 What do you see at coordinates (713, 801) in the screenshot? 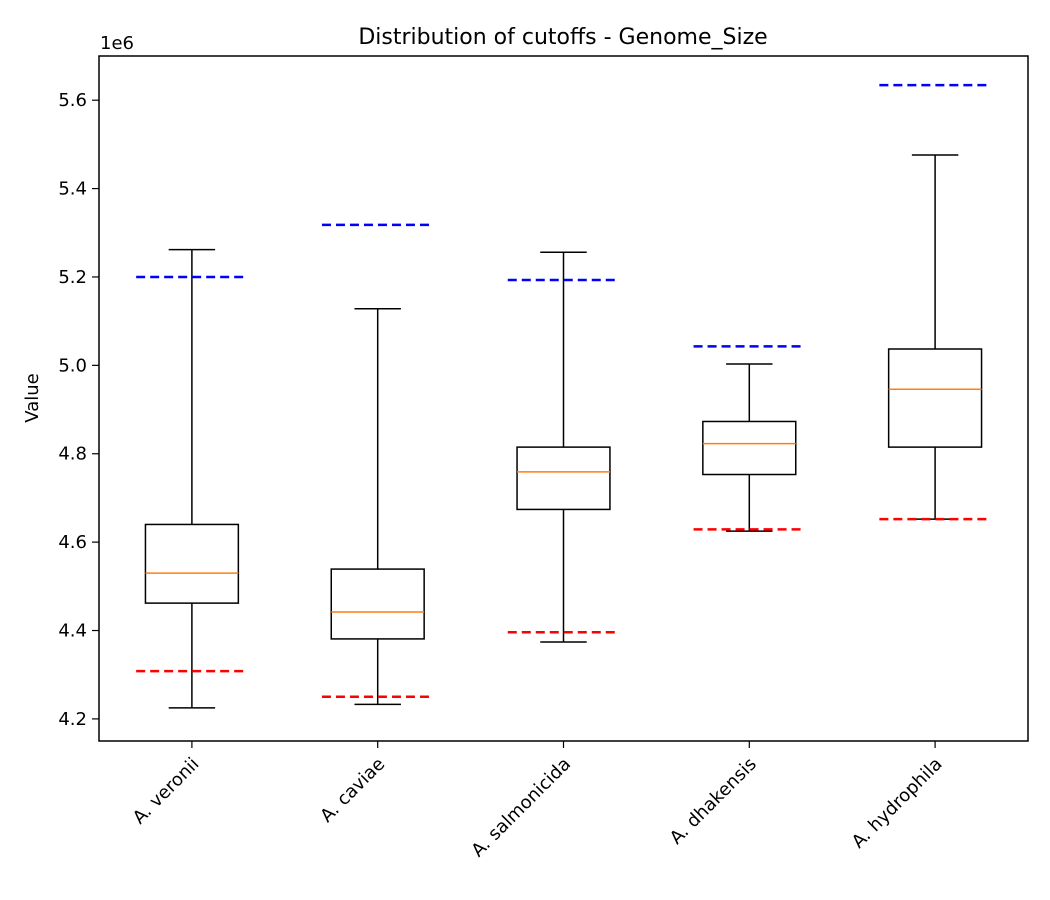
I see `x-tick-label: A. dhakensis` at bounding box center [713, 801].